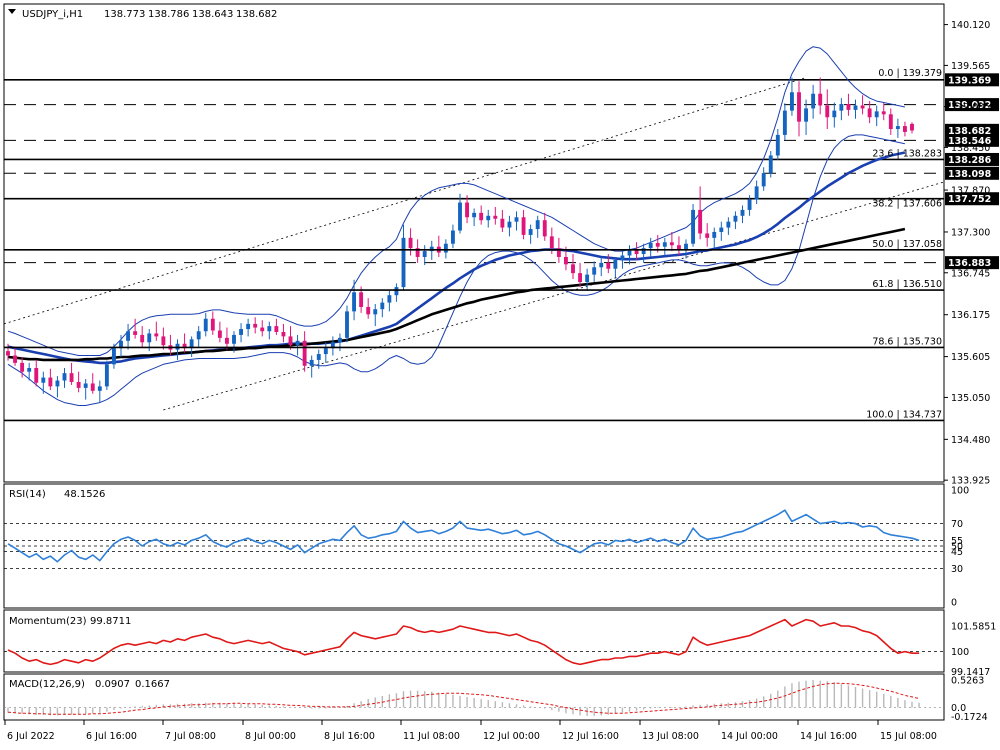 This screenshot has height=750, width=1000. Describe the element at coordinates (474, 641) in the screenshot. I see `momentum-panel-frame` at that location.